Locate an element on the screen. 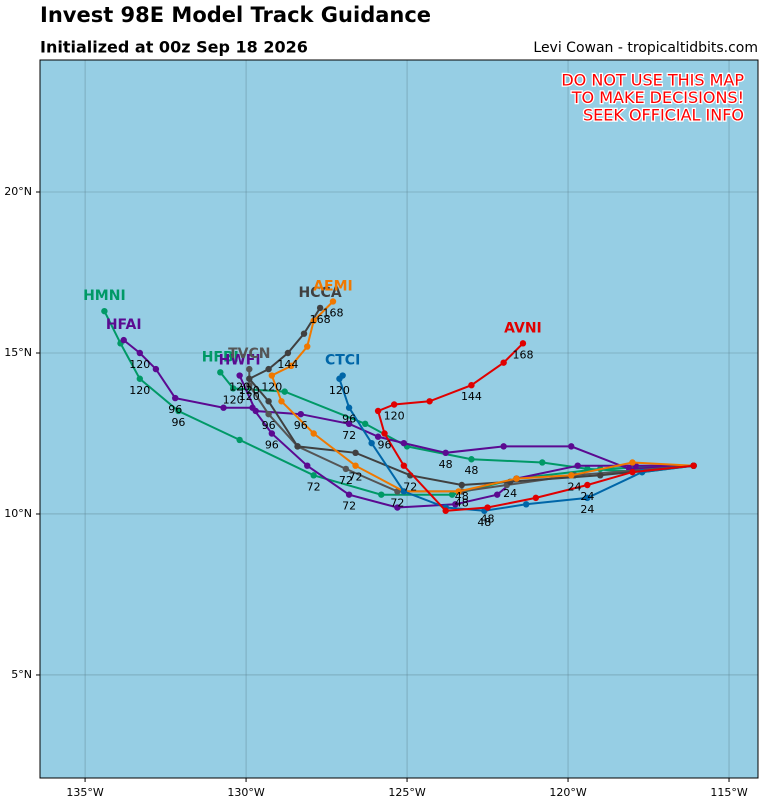 This screenshot has height=805, width=768. x-tick-label: 115°W is located at coordinates (728, 792).